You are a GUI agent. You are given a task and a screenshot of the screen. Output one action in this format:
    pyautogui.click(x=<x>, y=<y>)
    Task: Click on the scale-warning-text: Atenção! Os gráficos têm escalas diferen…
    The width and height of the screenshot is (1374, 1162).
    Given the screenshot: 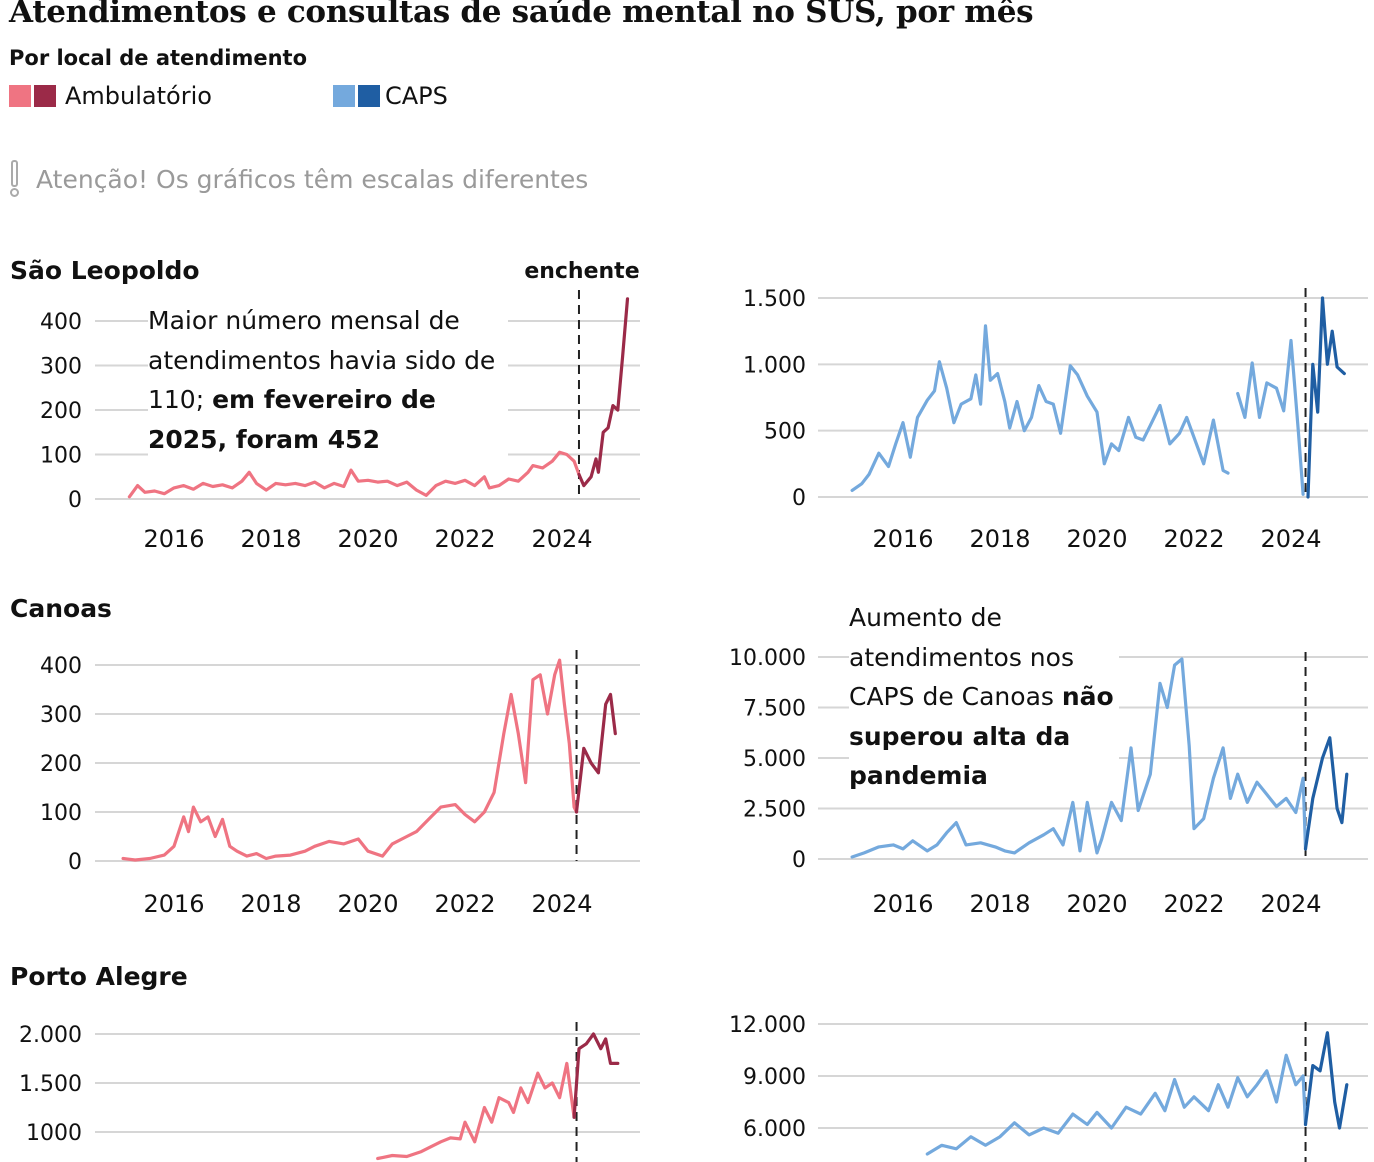 What is the action you would take?
    pyautogui.click(x=312, y=179)
    